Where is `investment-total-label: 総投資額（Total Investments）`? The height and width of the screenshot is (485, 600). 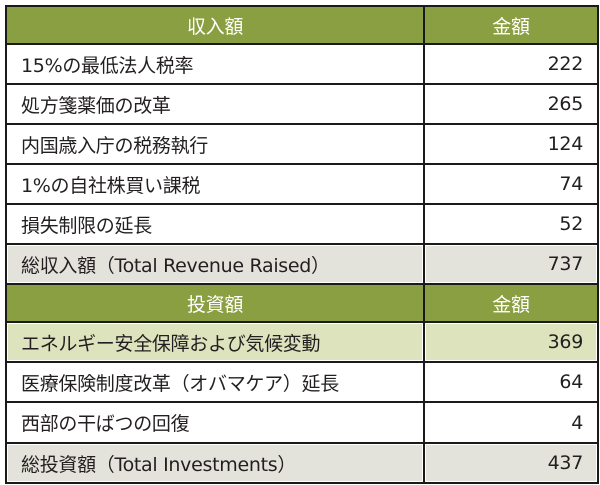
investment-total-label: 総投資額（Total Investments） is located at coordinates (215, 463).